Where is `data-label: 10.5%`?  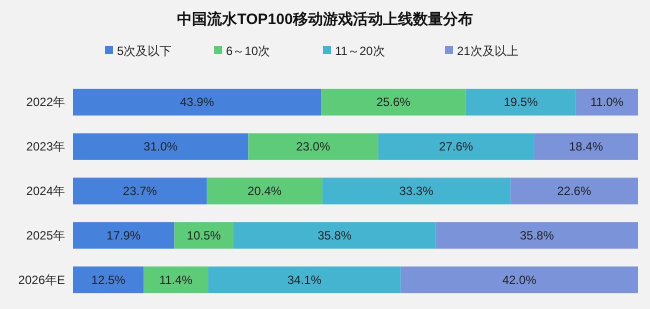
data-label: 10.5% is located at coordinates (204, 235).